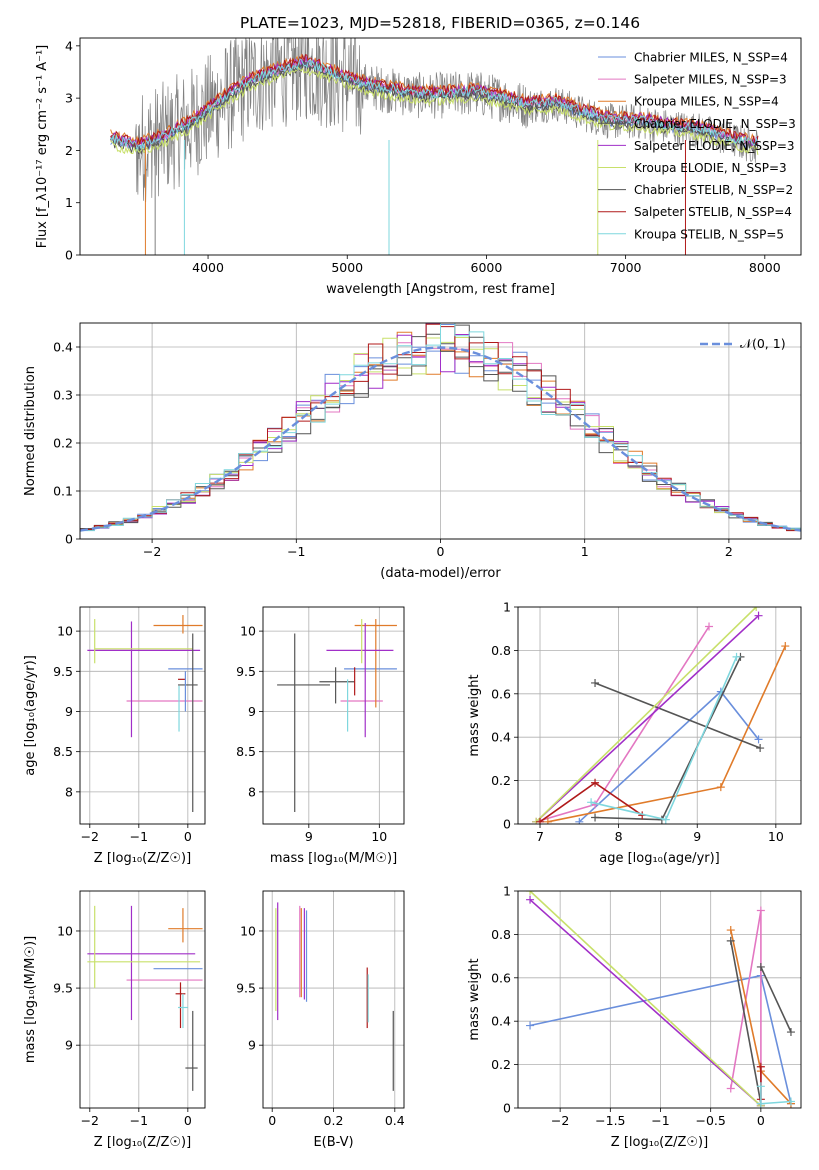  What do you see at coordinates (69, 45) in the screenshot?
I see `y-tick-label: 4` at bounding box center [69, 45].